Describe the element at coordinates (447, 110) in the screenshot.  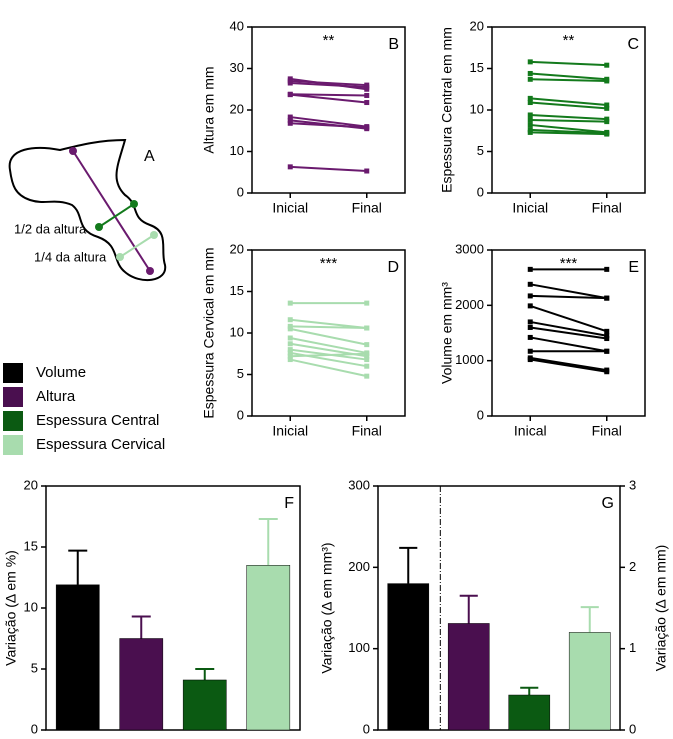
I see `y-axis-label: Espessura Central em mm` at that location.